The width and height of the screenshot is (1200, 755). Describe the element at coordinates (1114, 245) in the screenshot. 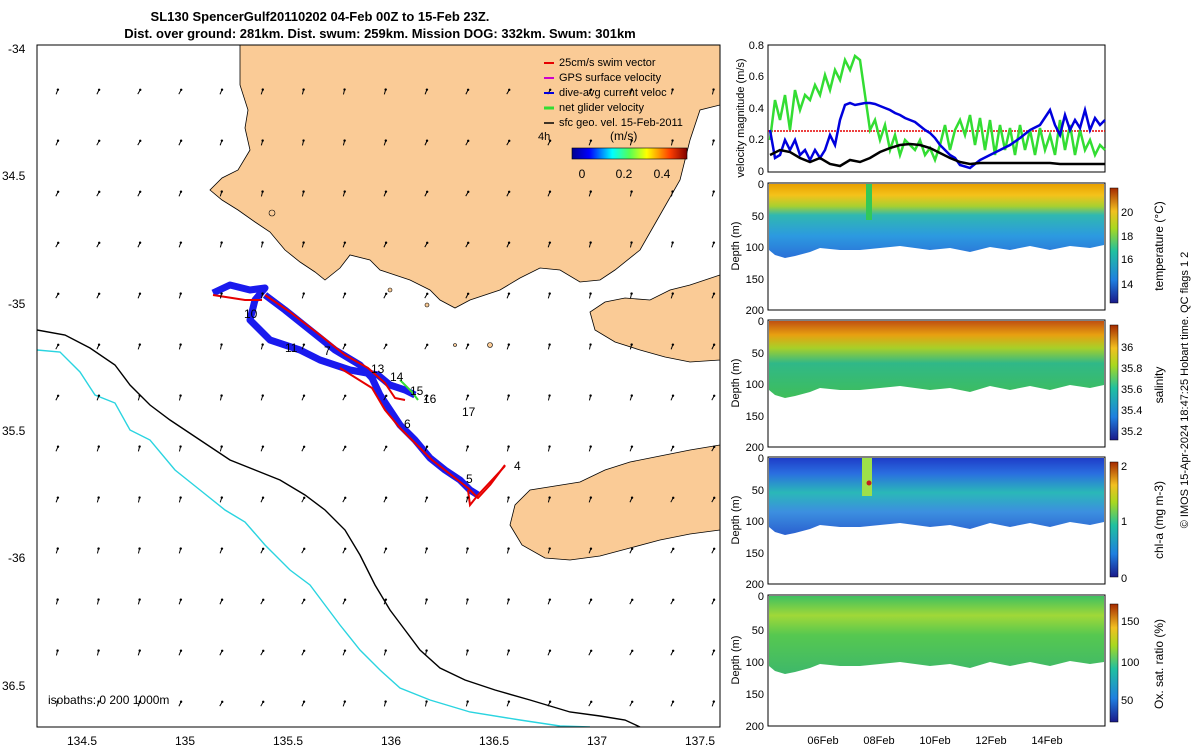

I see `temperature-colorbar` at that location.